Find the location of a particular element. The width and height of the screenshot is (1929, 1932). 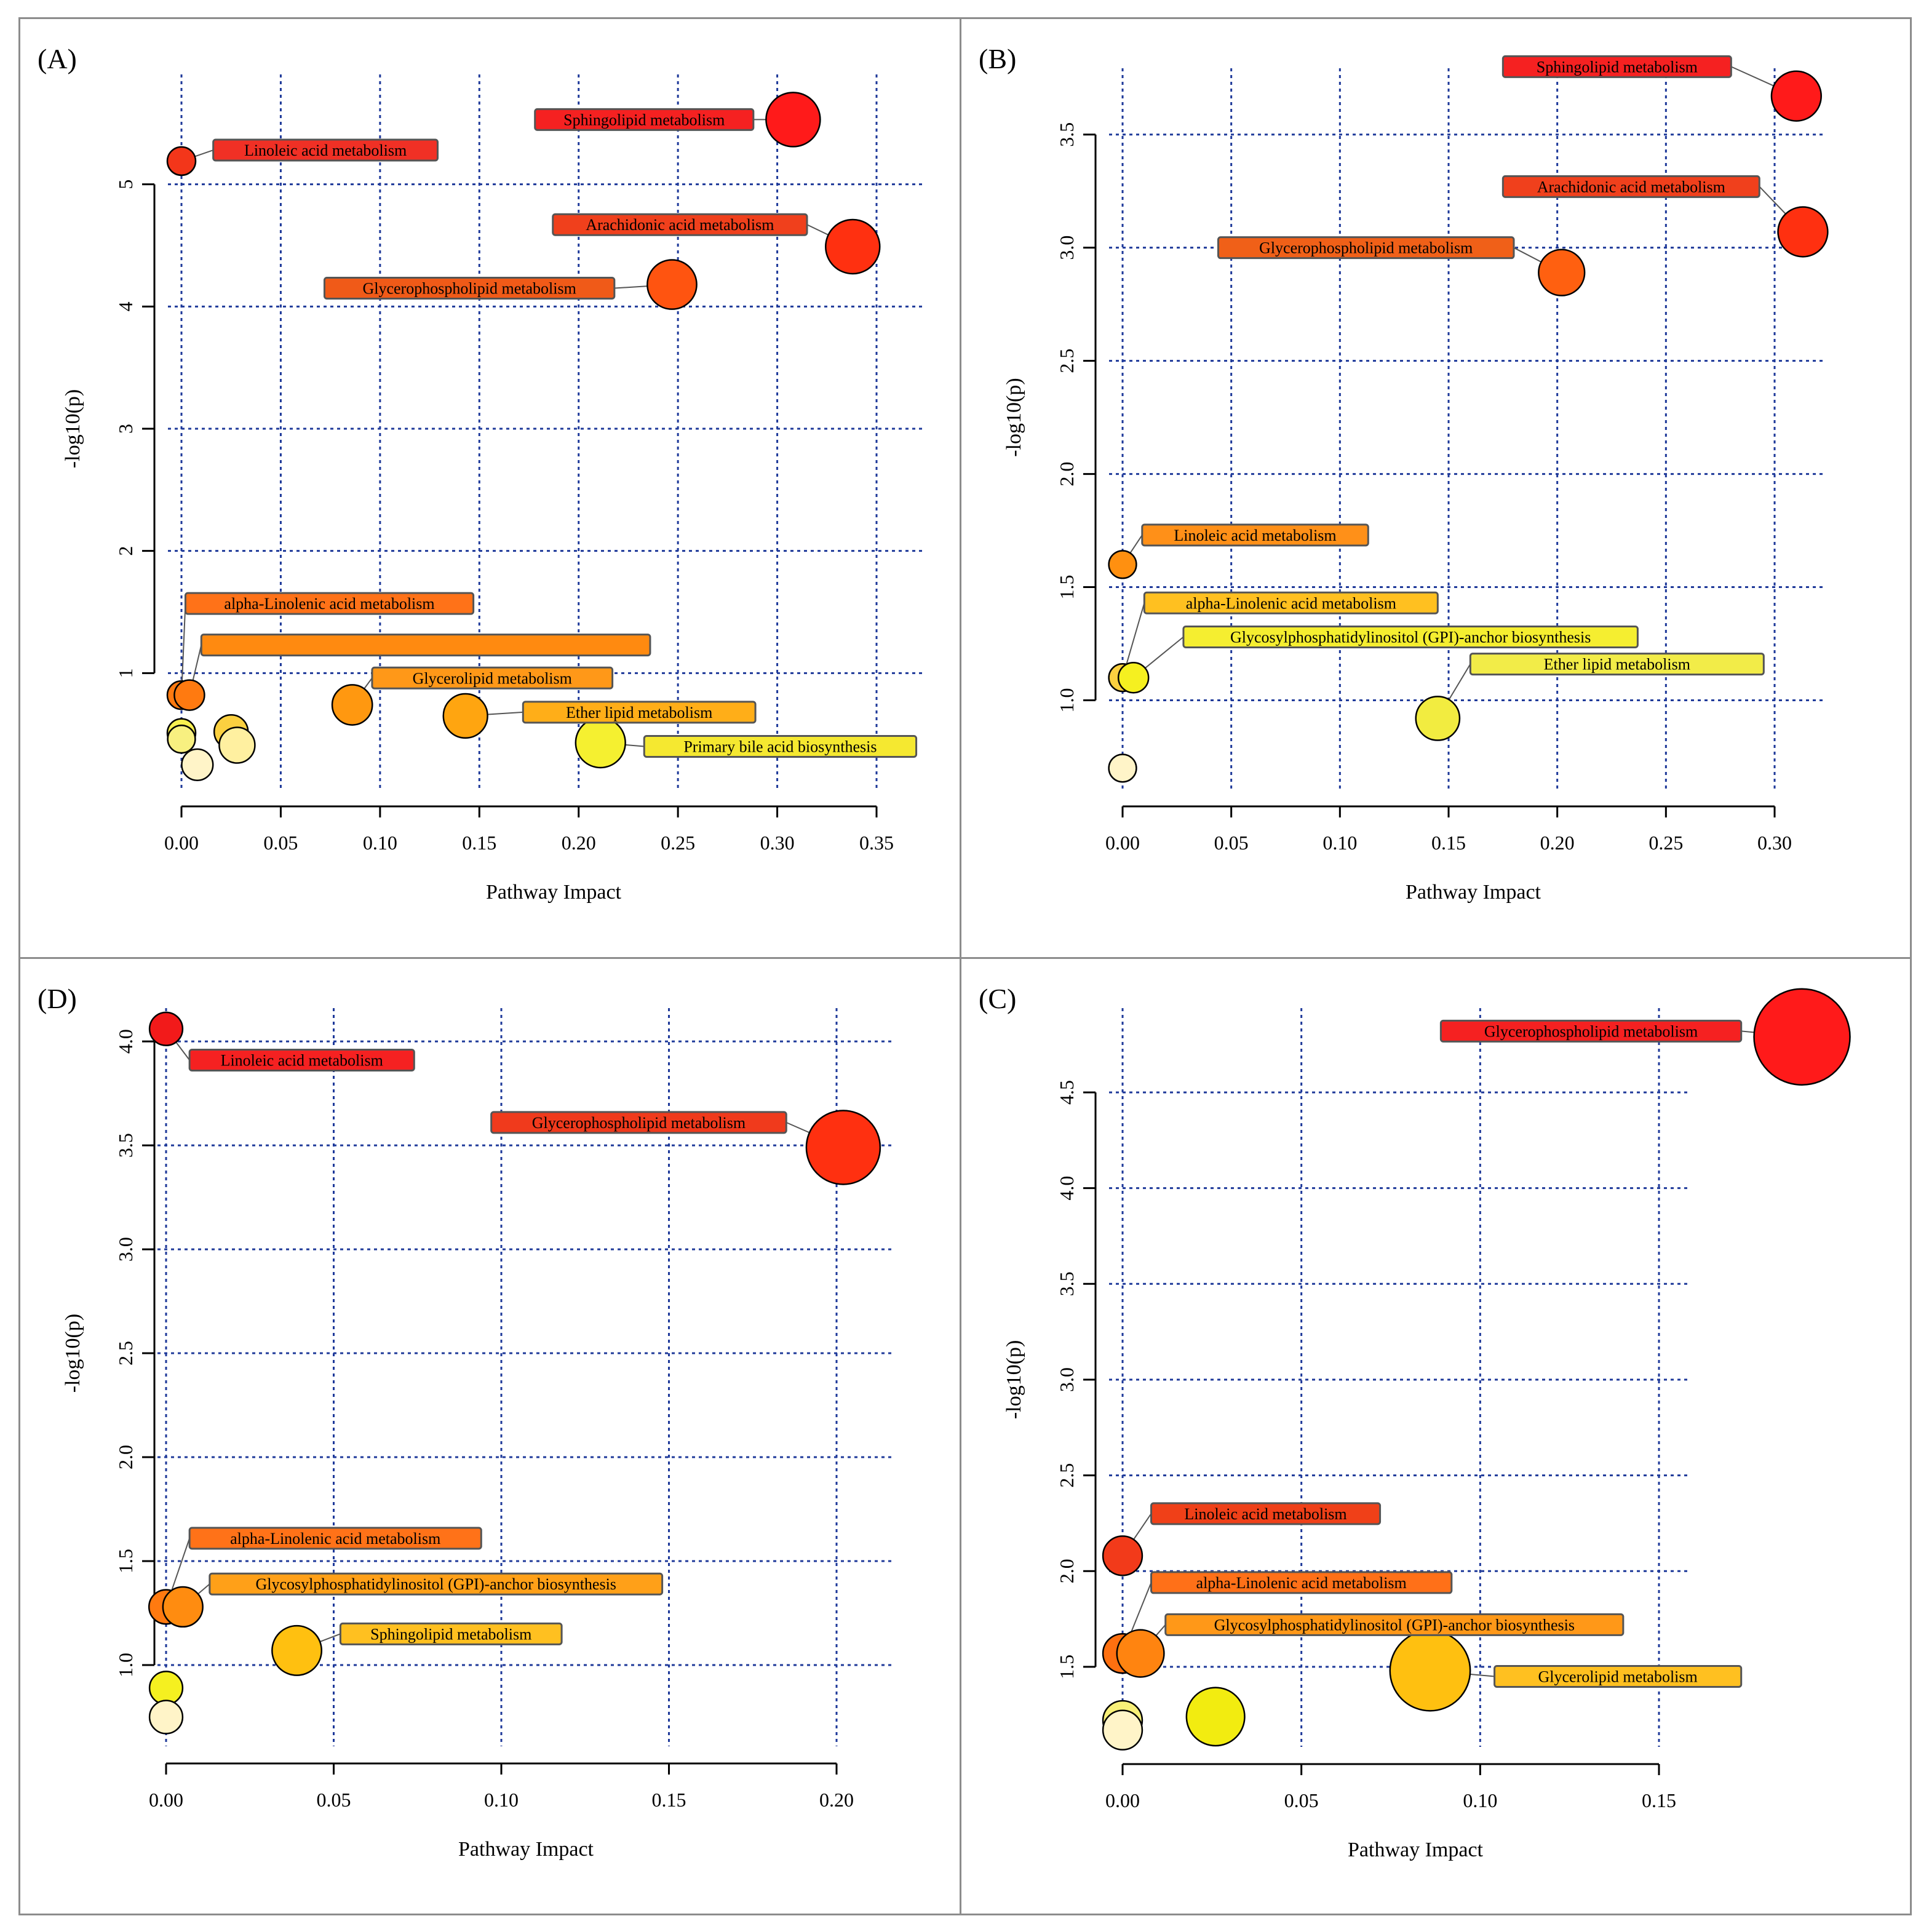

pathway-label: Primary bile acid biosynthesis is located at coordinates (780, 747).